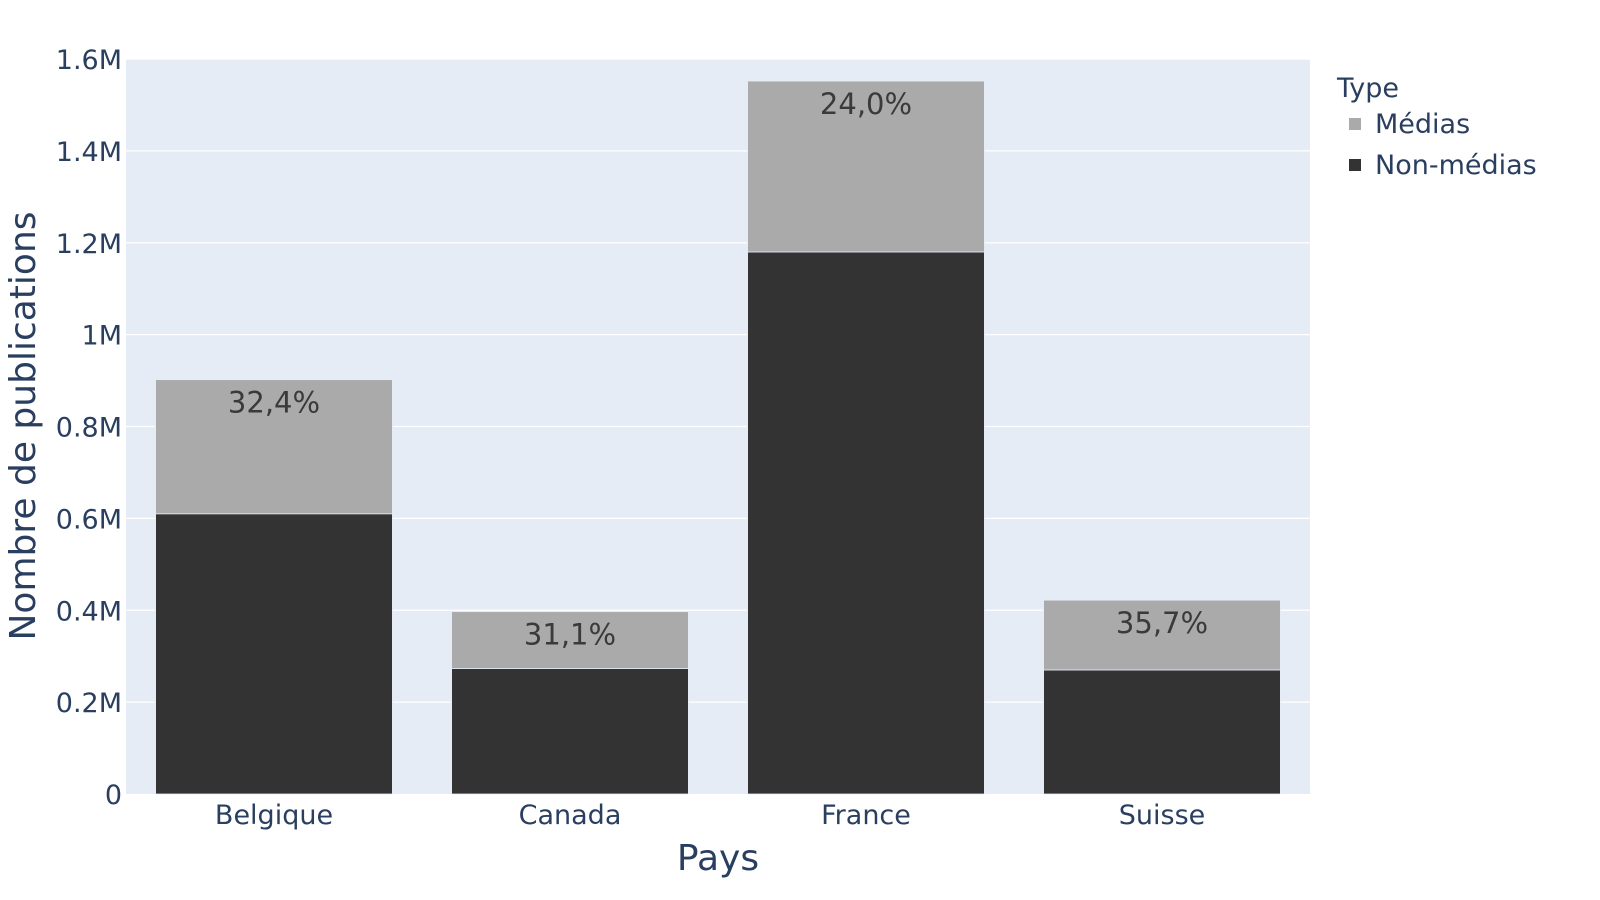 This screenshot has width=1600, height=900. What do you see at coordinates (1422, 124) in the screenshot?
I see `legend-label: Médias` at bounding box center [1422, 124].